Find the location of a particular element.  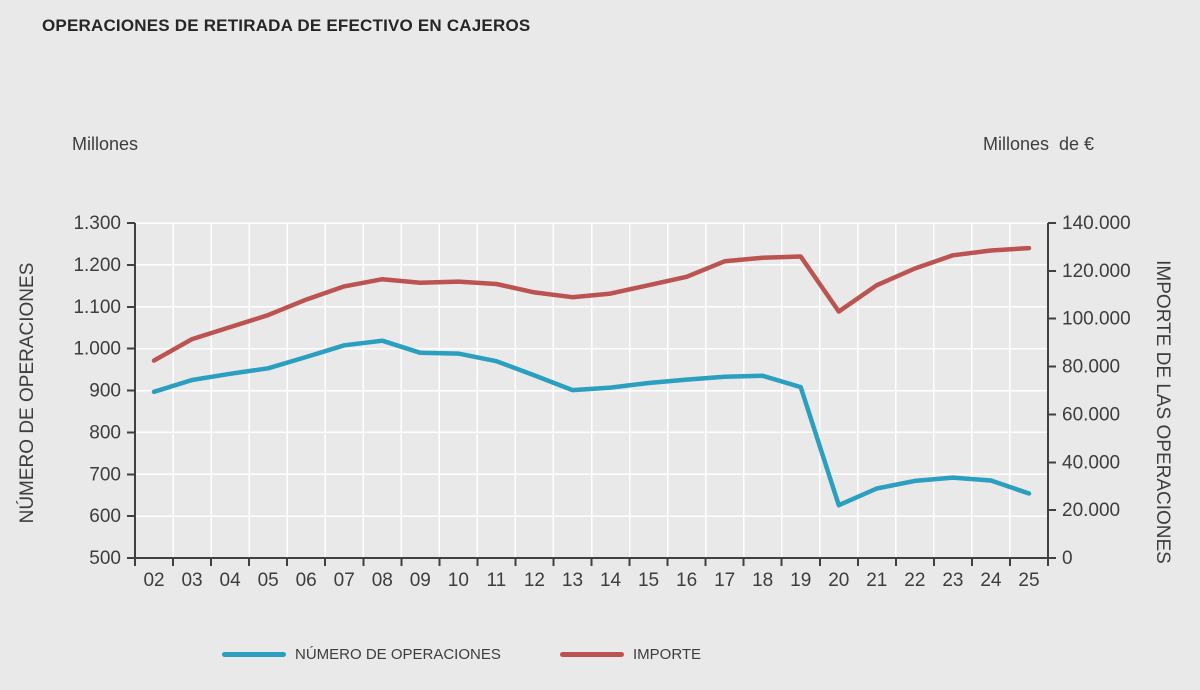

x-tick-label: 09 is located at coordinates (420, 580).